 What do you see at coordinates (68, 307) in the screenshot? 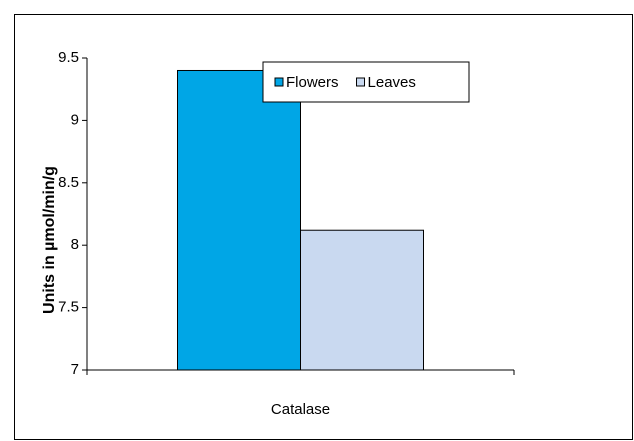
I see `y-tick-label: 7.5` at bounding box center [68, 307].